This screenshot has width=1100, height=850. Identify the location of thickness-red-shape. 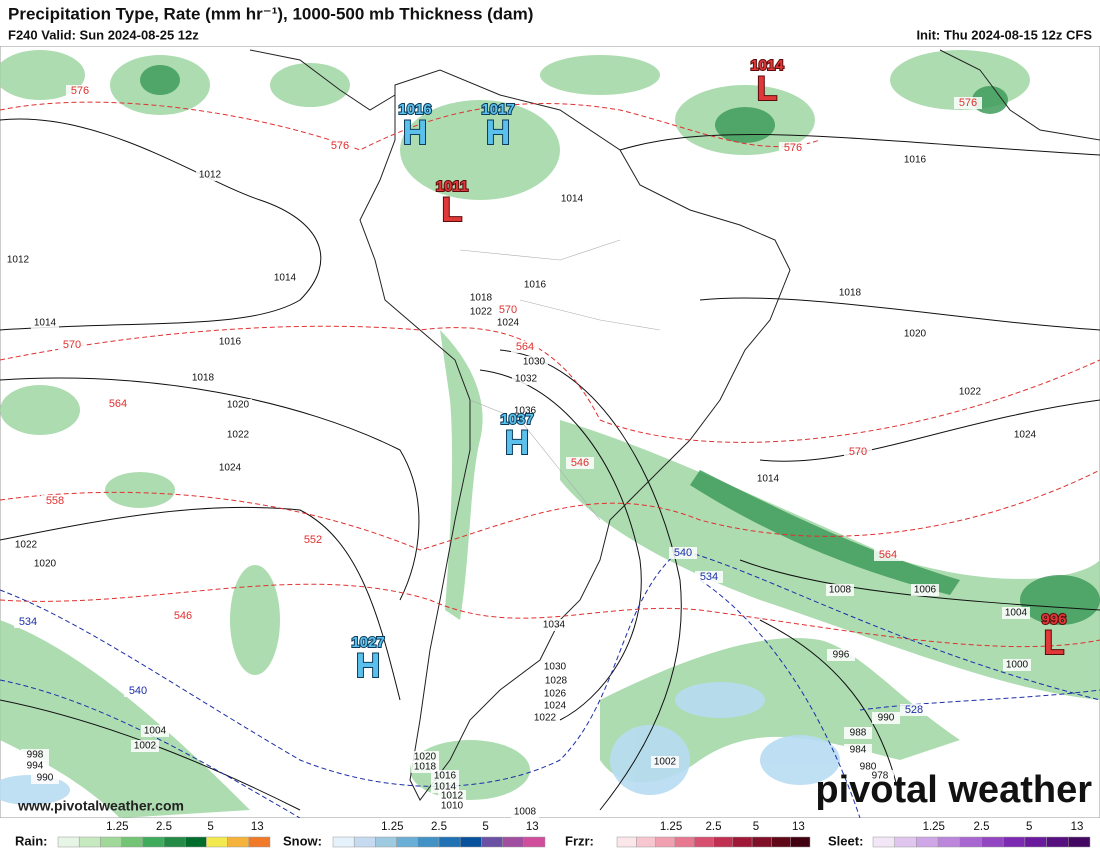
(550, 384).